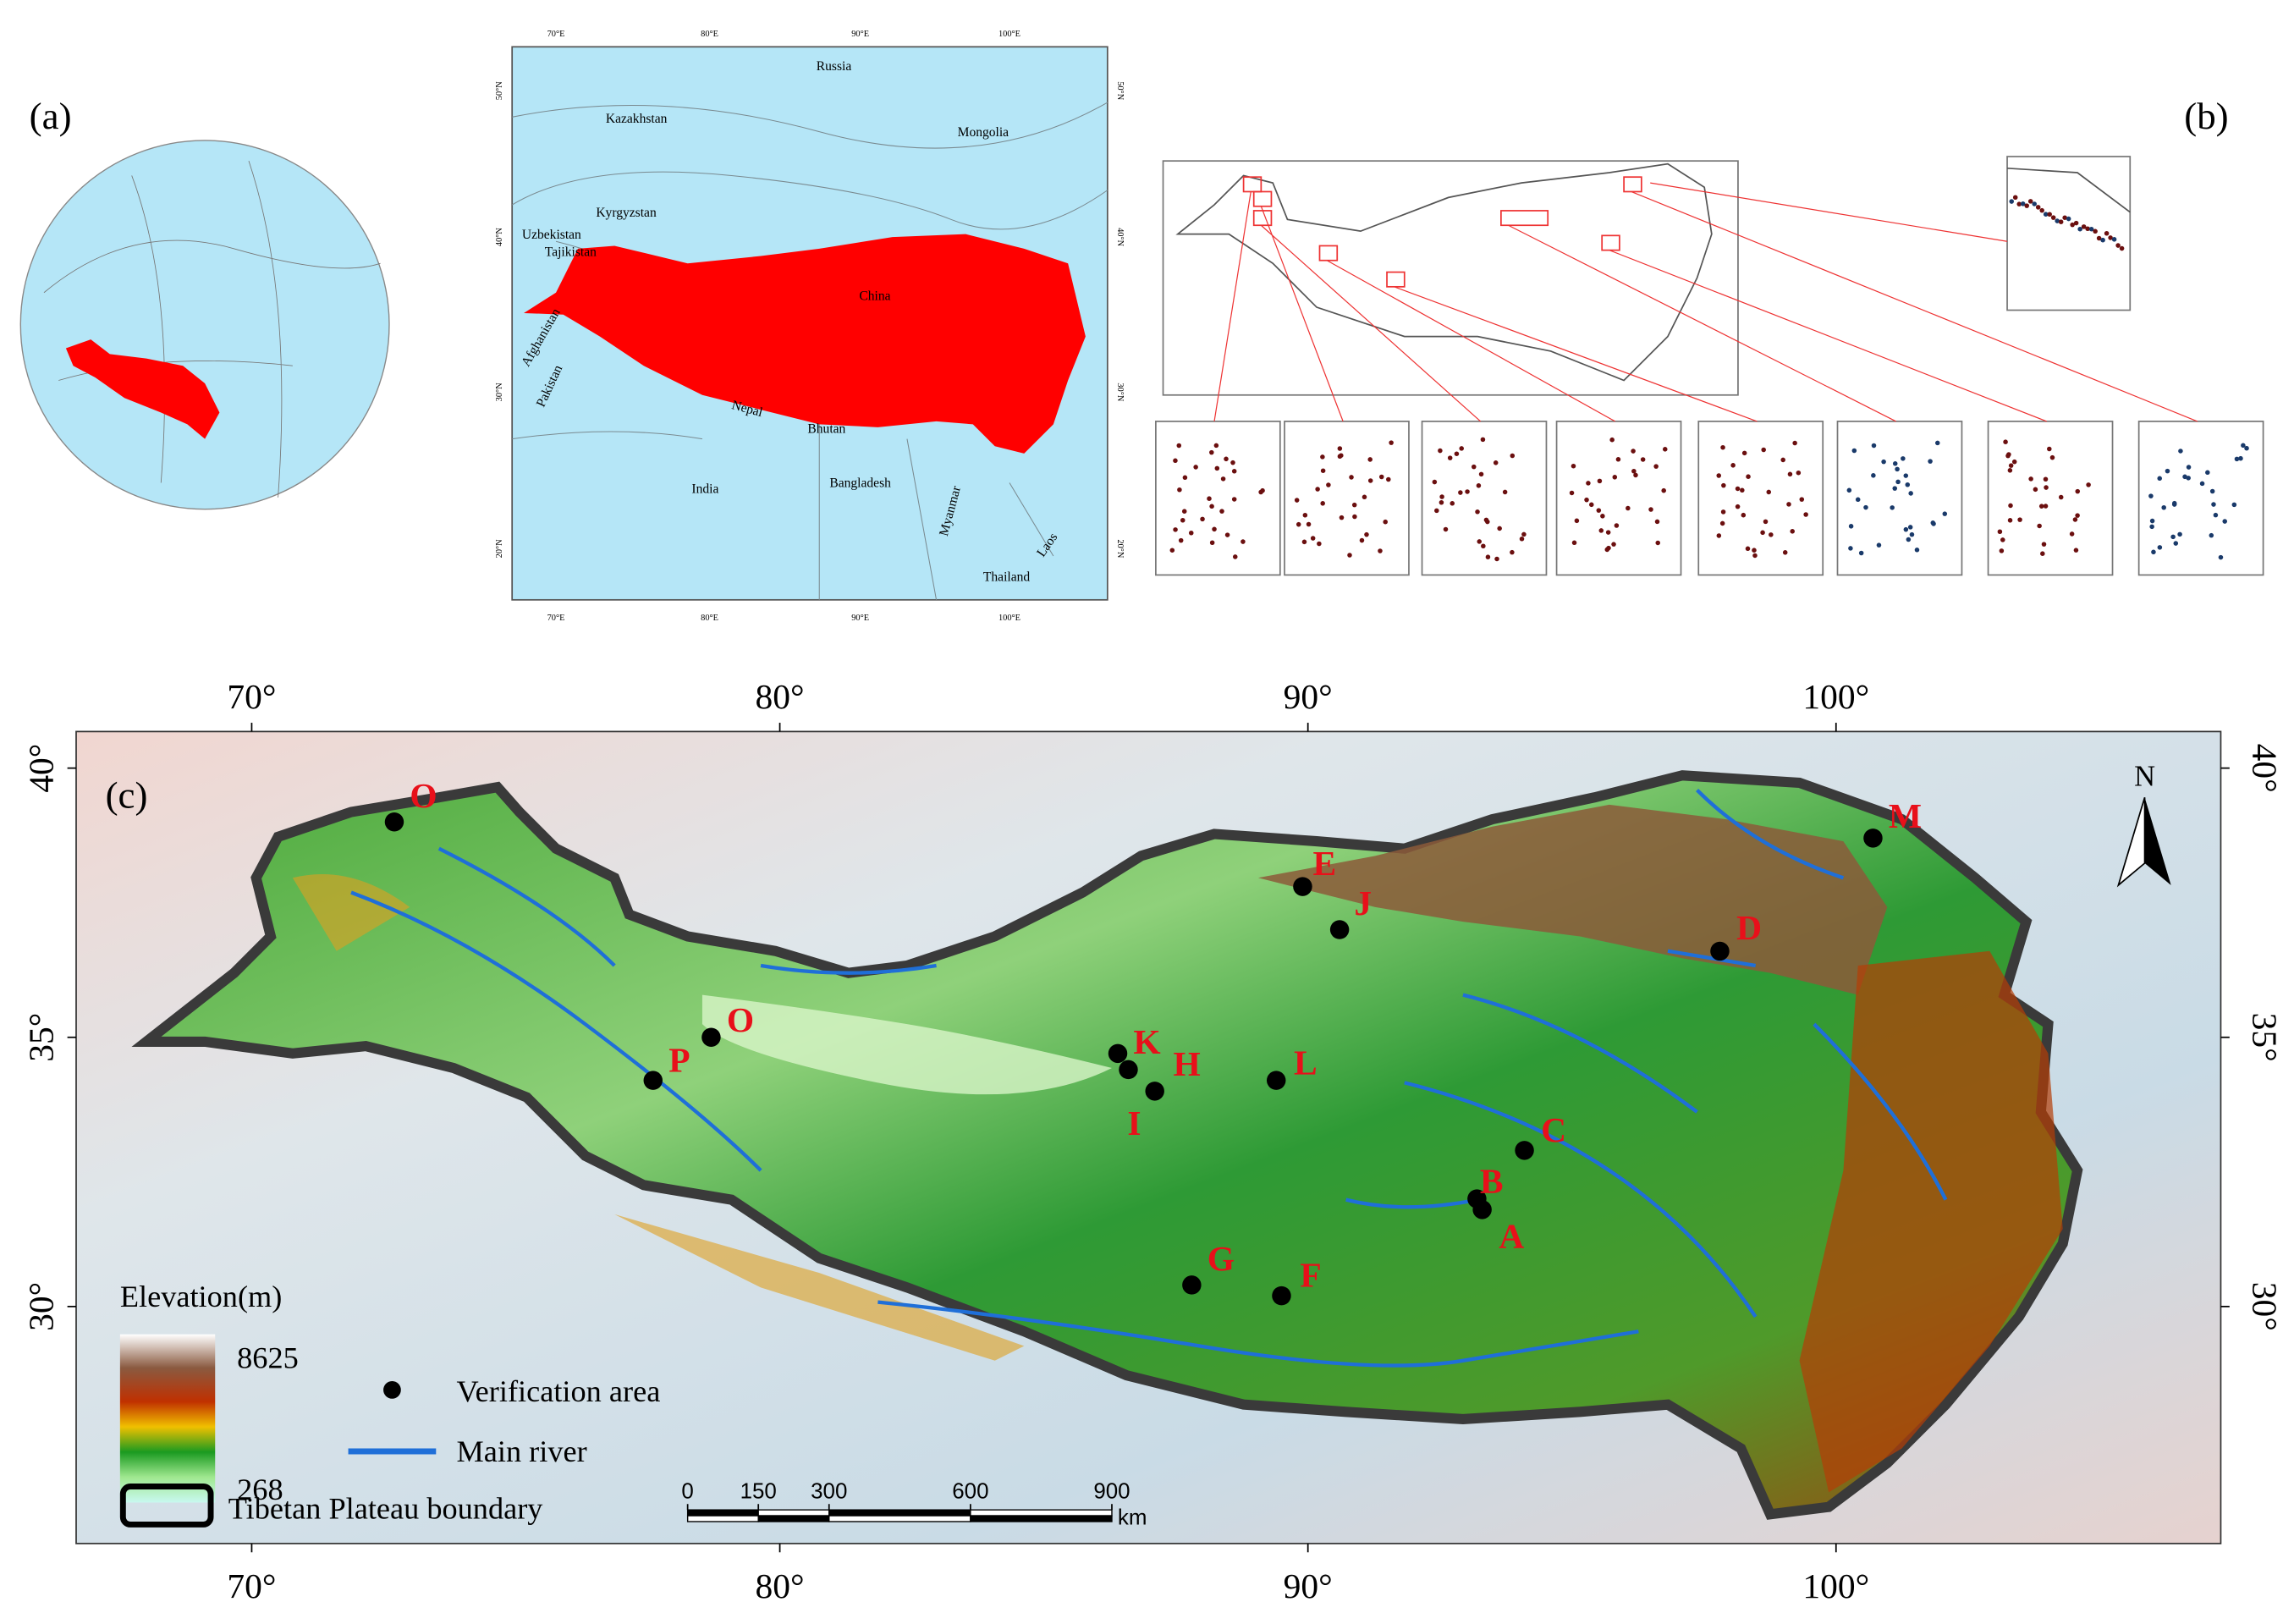 This screenshot has width=2294, height=1624. Describe the element at coordinates (1905, 816) in the screenshot. I see `point-label: M` at that location.